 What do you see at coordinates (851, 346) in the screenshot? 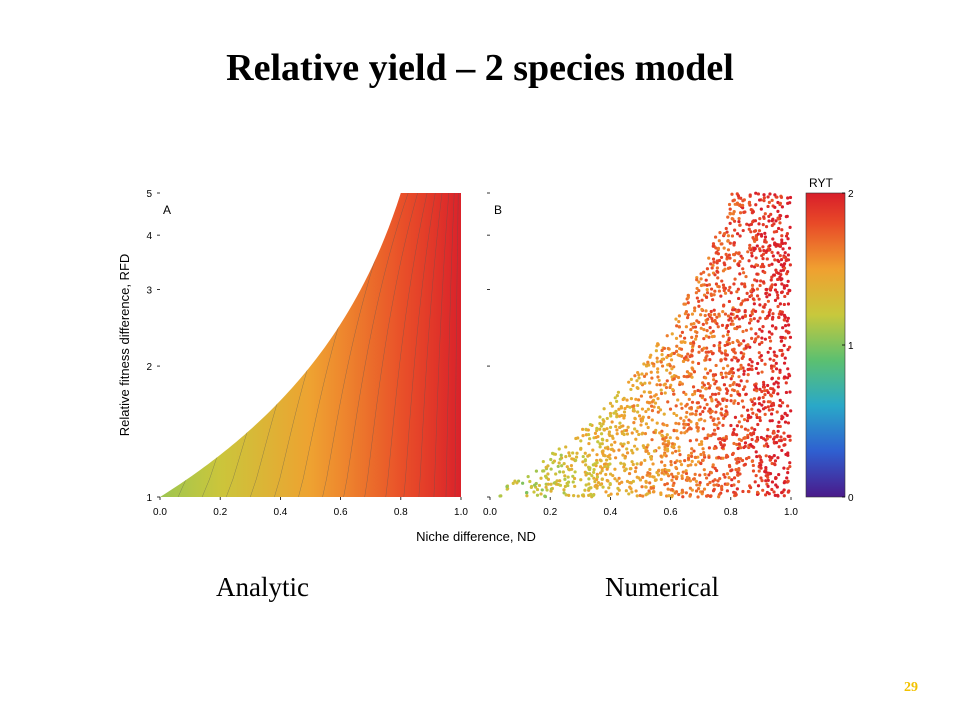
I see `colorbar-tick-label: 1` at bounding box center [851, 346].